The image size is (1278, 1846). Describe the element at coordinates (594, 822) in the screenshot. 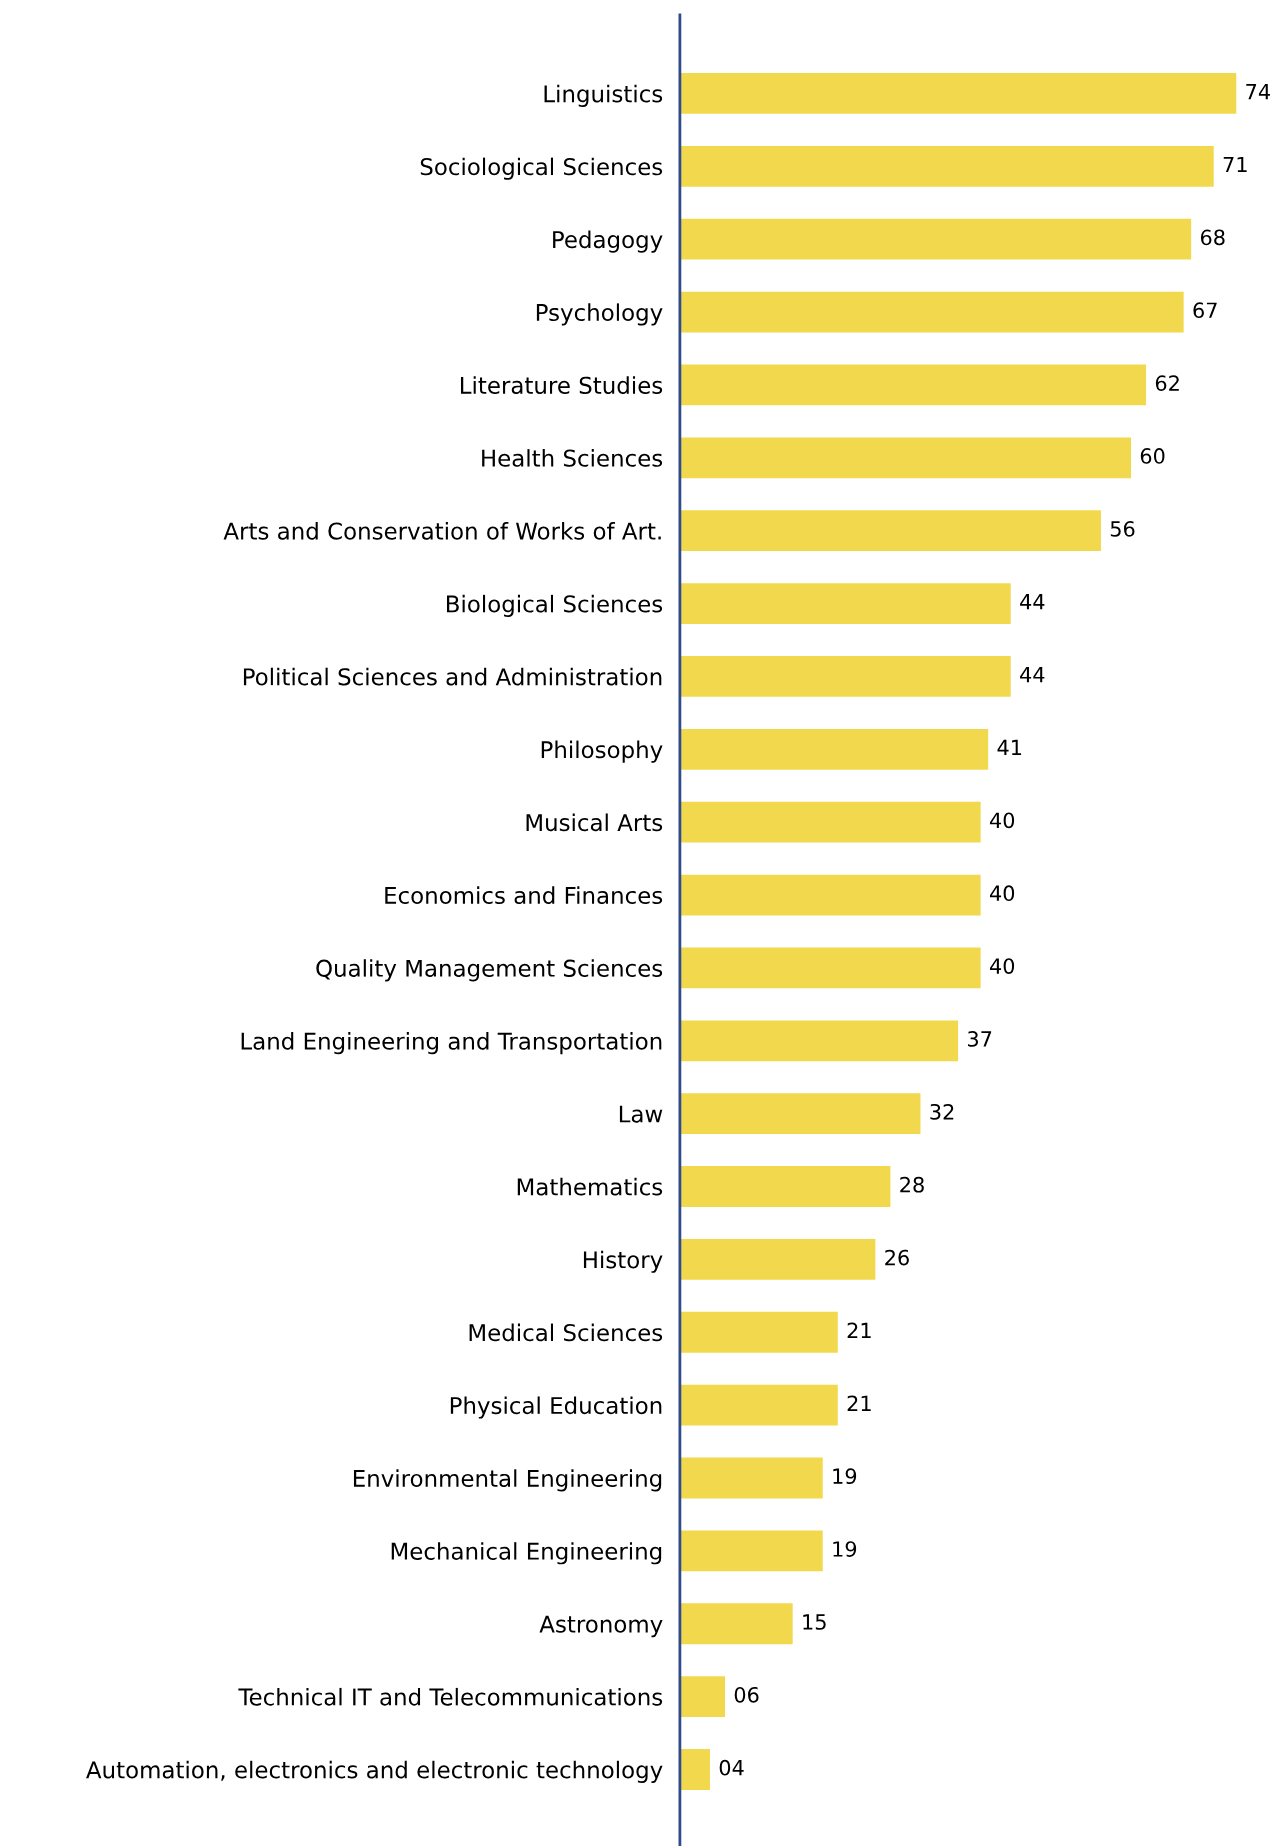

I see `y-tick-label: Musical Arts` at that location.